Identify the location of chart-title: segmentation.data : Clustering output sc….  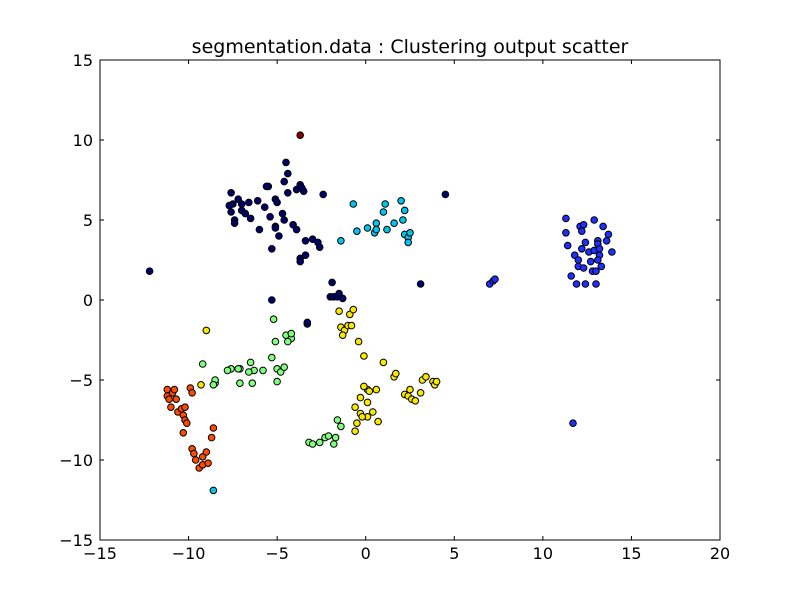
(410, 47).